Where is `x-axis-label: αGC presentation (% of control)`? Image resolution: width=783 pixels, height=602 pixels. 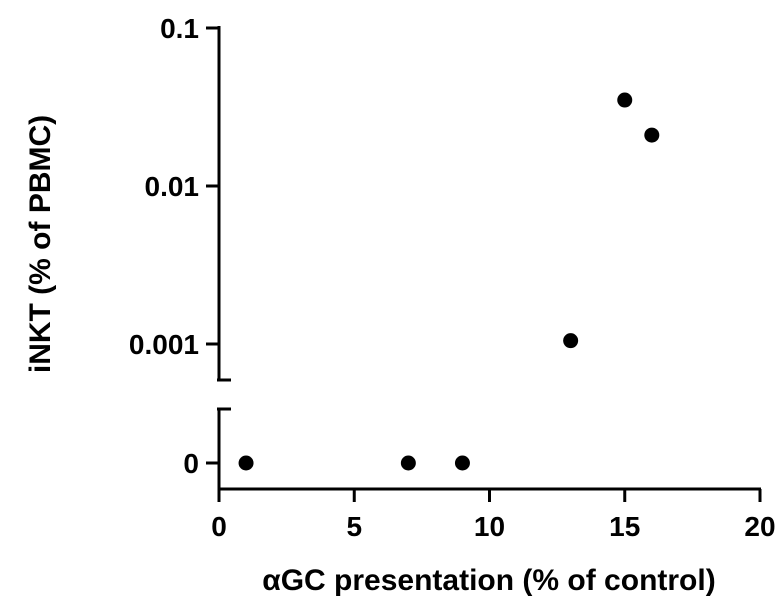
x-axis-label: αGC presentation (% of control) is located at coordinates (488, 580).